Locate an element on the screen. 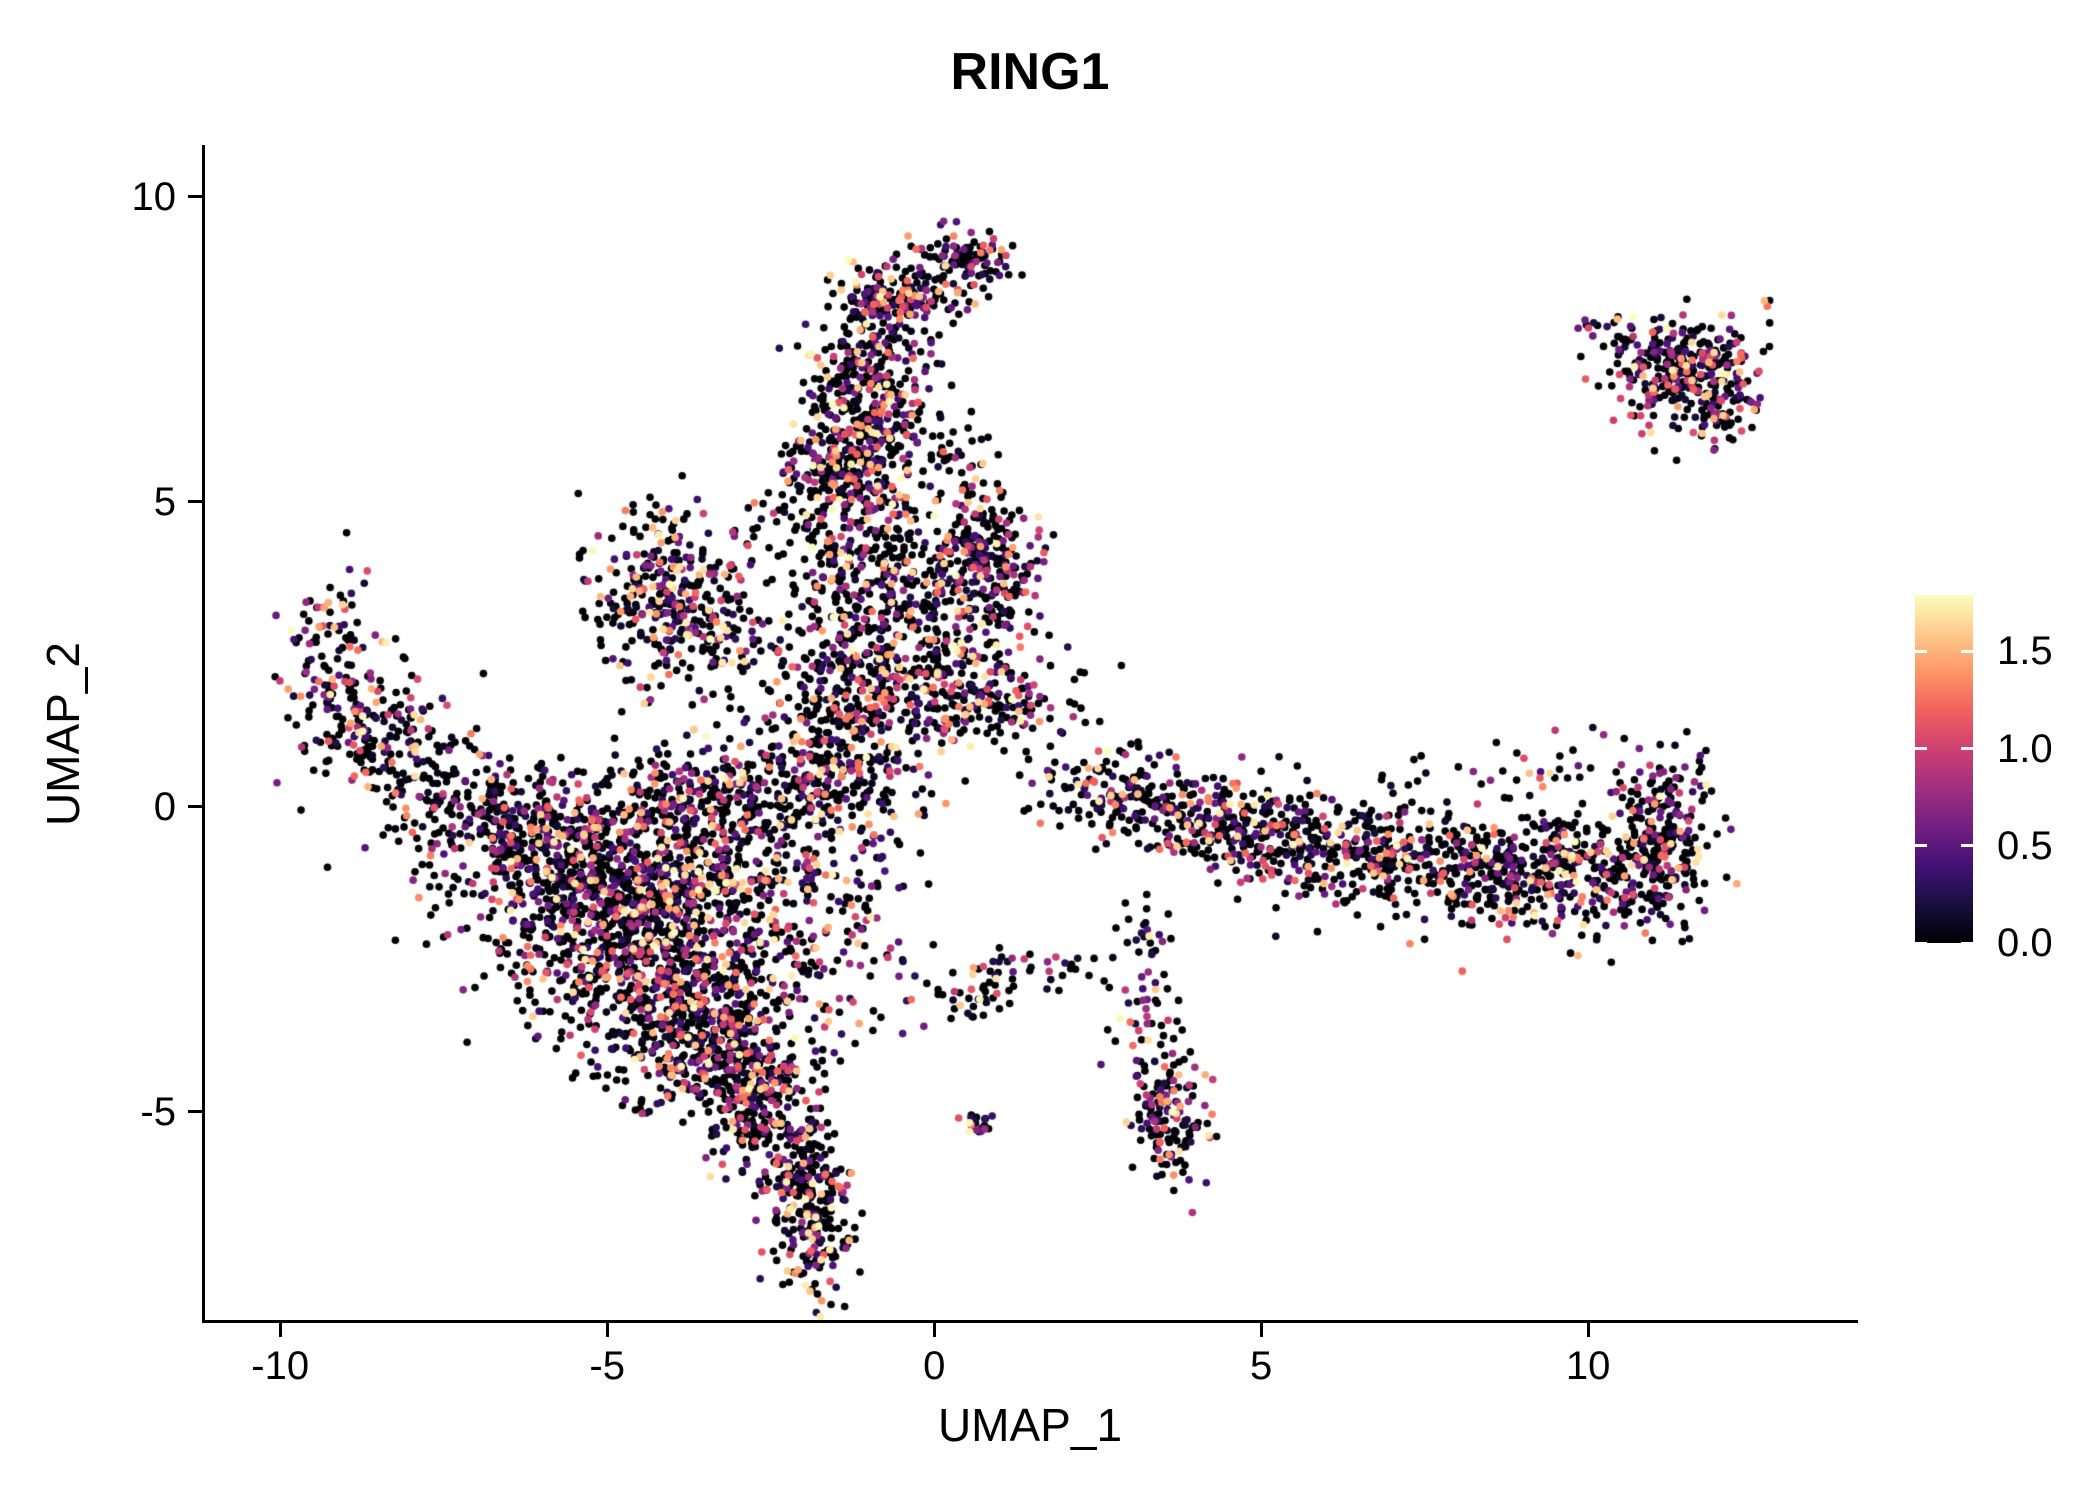 The height and width of the screenshot is (1500, 2100). x-axis-line is located at coordinates (1030, 1321).